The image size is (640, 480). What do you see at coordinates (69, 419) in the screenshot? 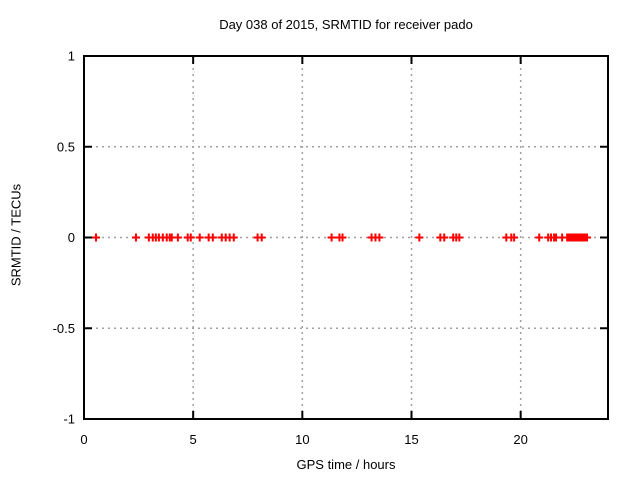
I see `y-tick-label: -1` at bounding box center [69, 419].